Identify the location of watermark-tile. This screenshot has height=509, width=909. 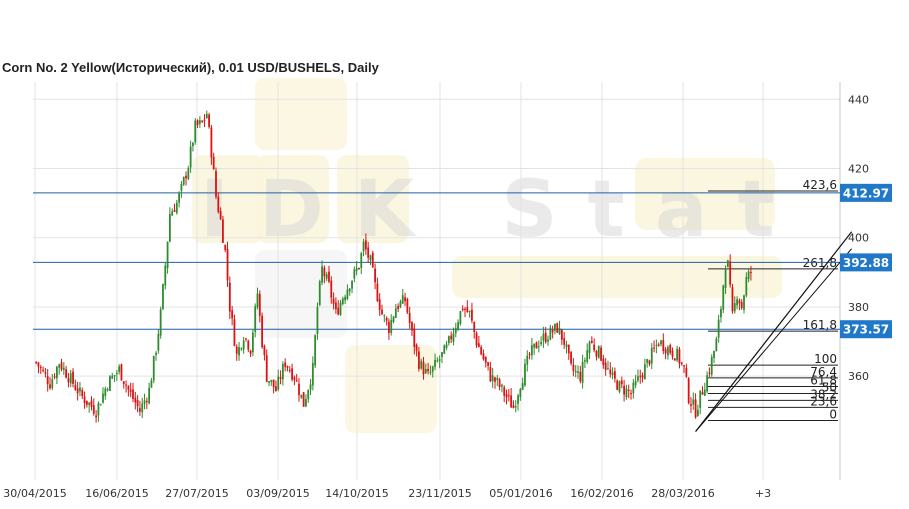
(293, 199).